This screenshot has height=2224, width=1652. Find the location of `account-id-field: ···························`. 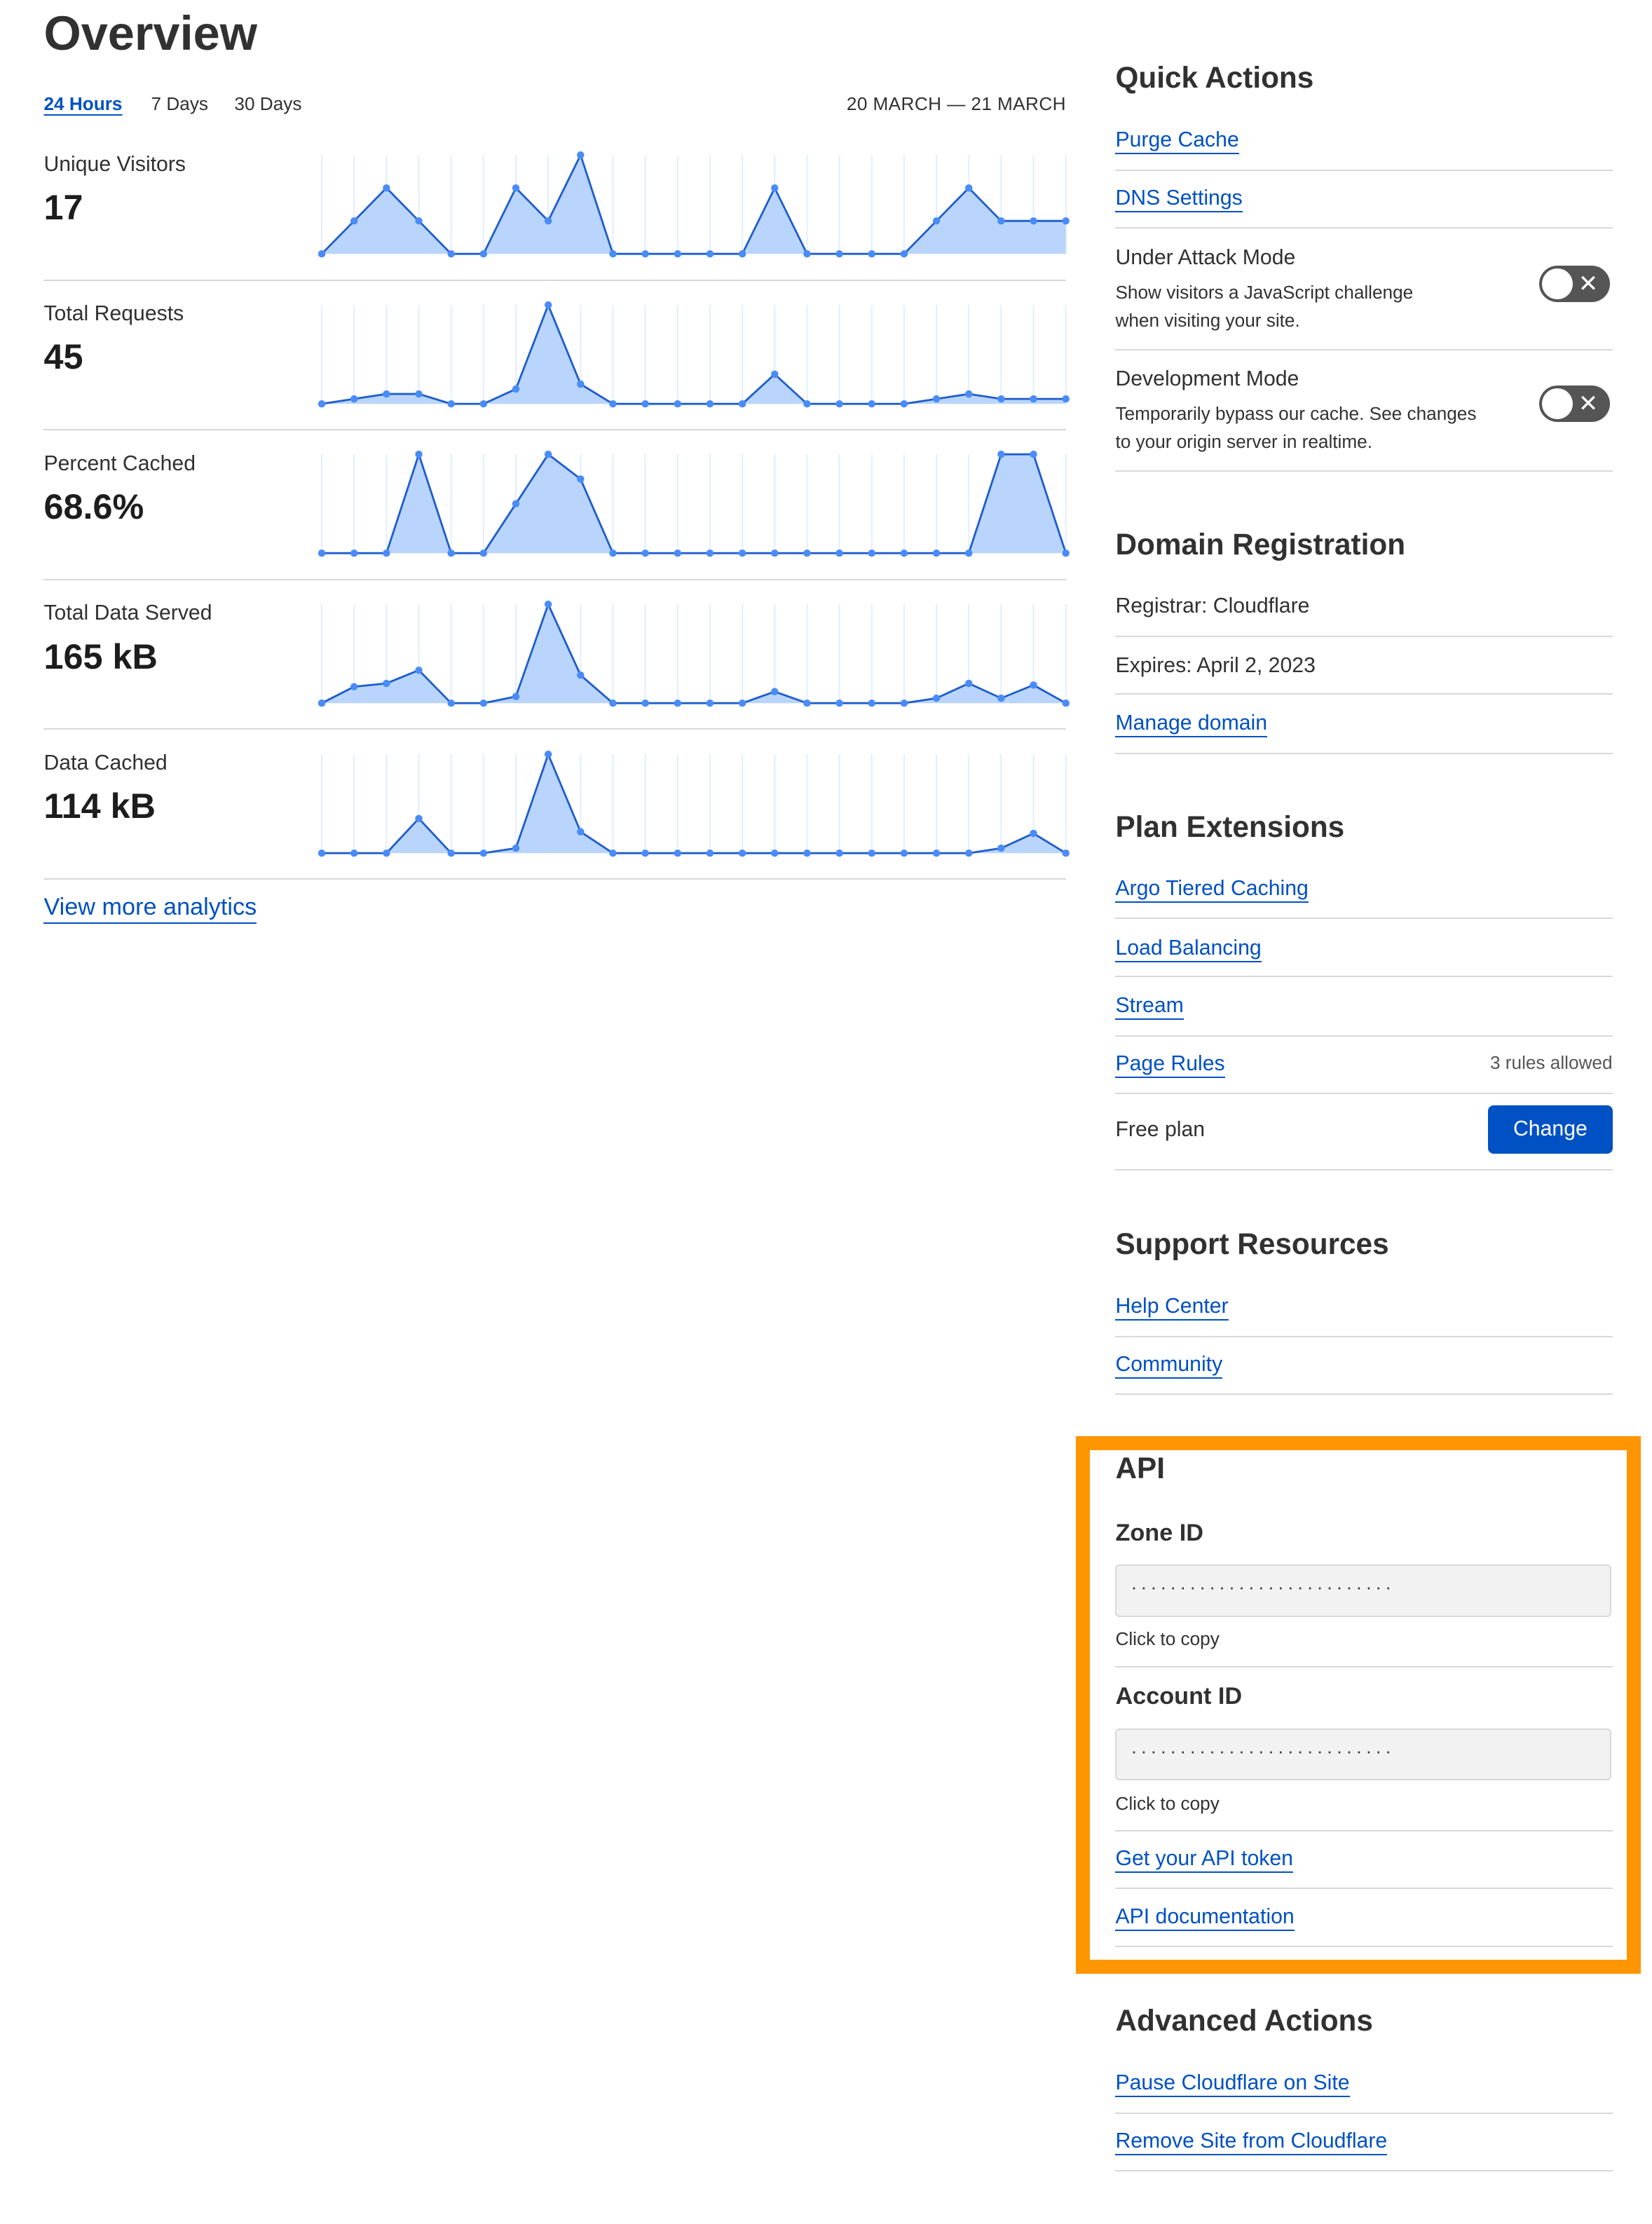

account-id-field: ··························· is located at coordinates (1363, 1754).